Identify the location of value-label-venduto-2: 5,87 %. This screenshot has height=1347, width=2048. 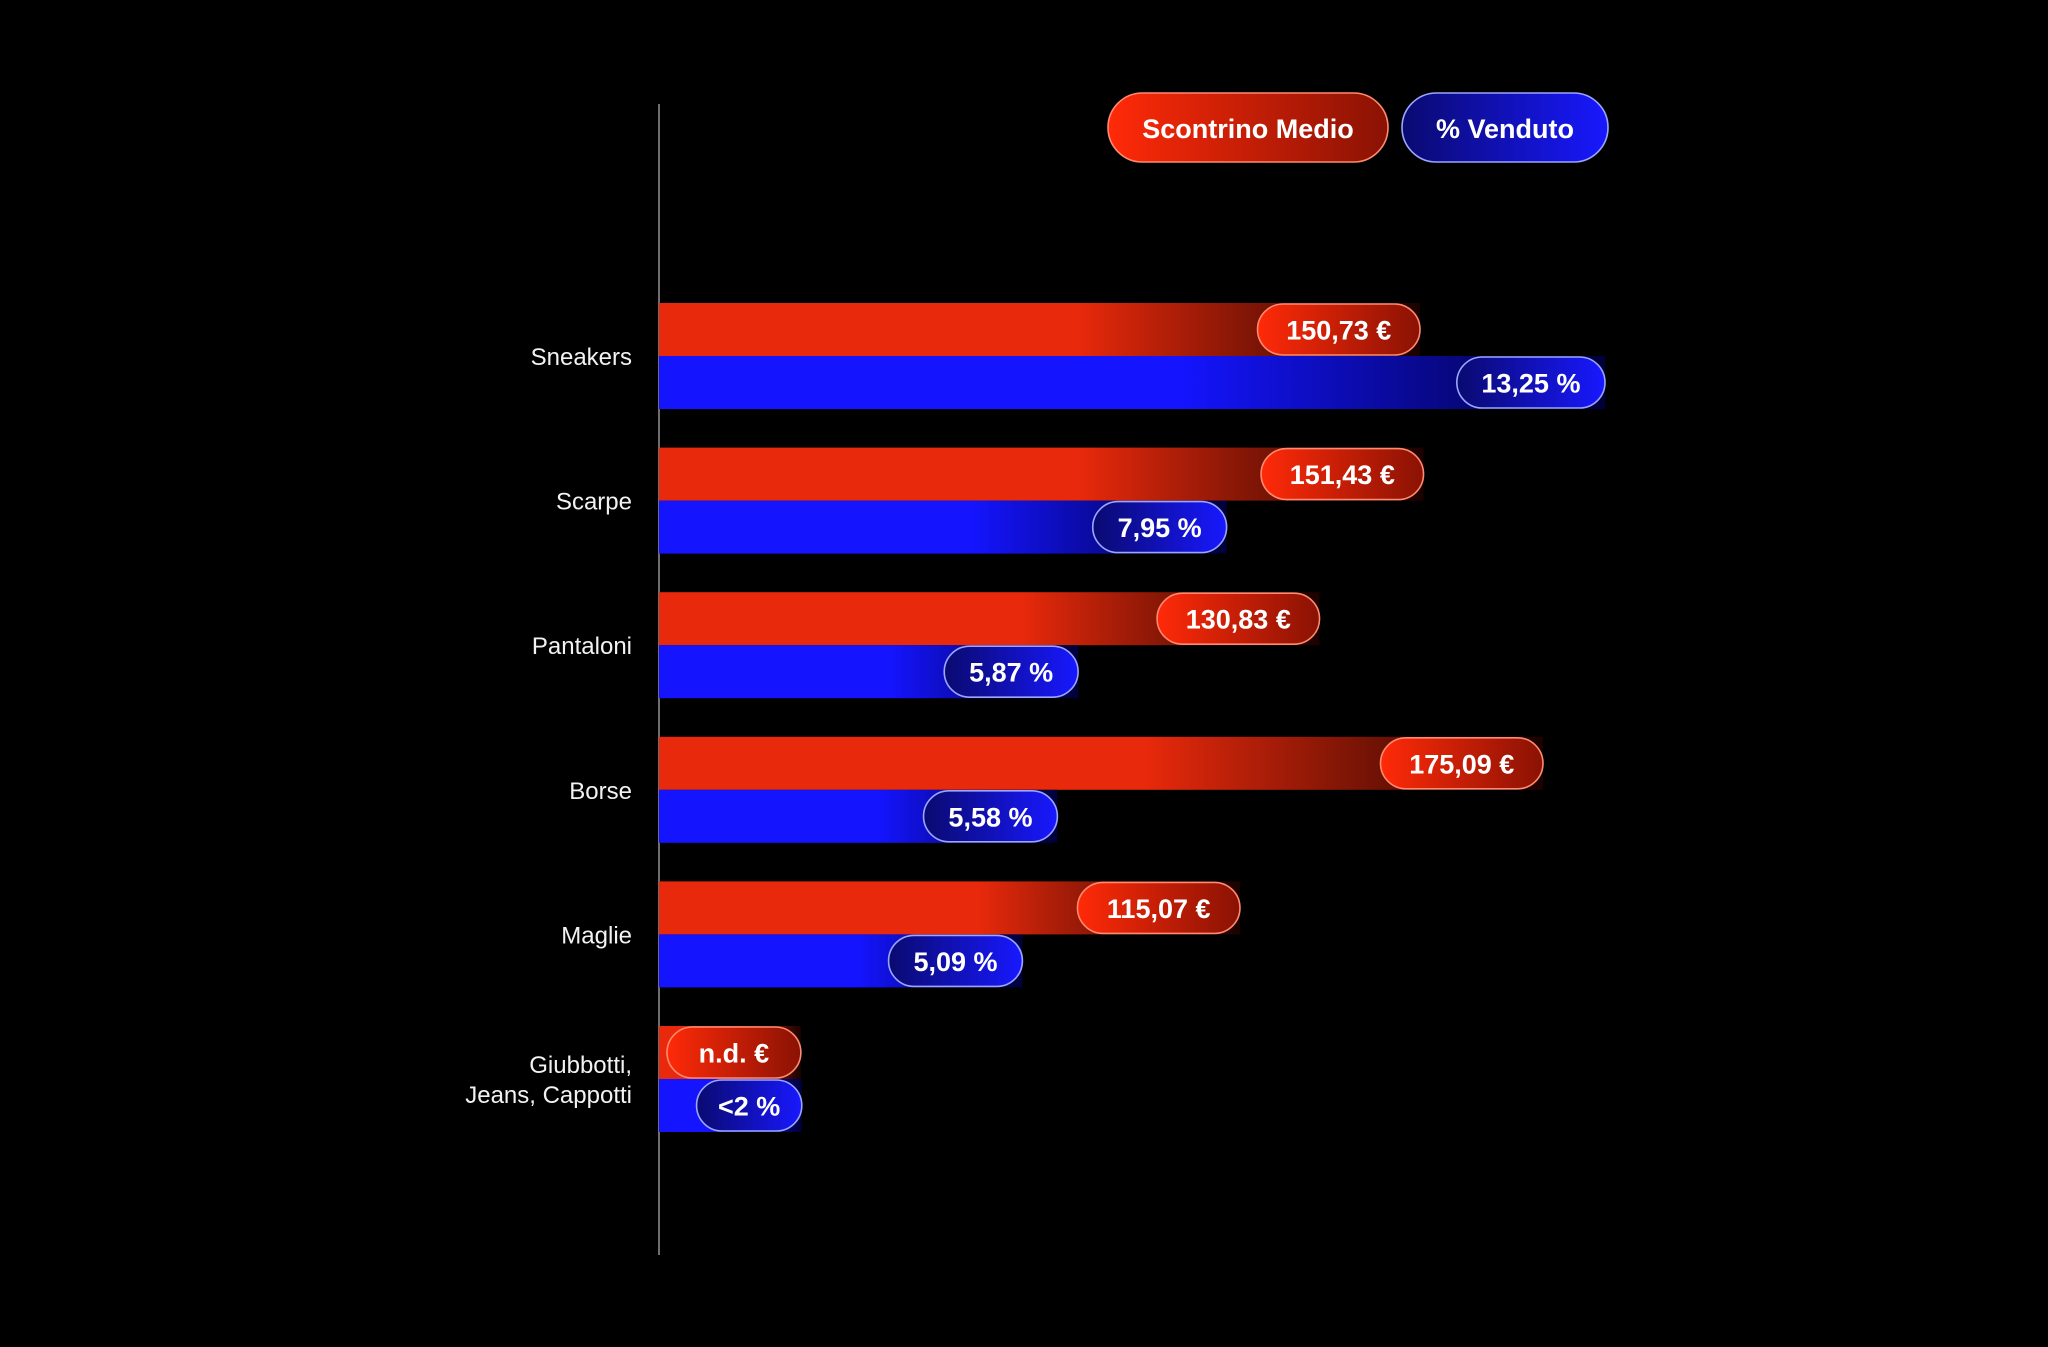
(1011, 673).